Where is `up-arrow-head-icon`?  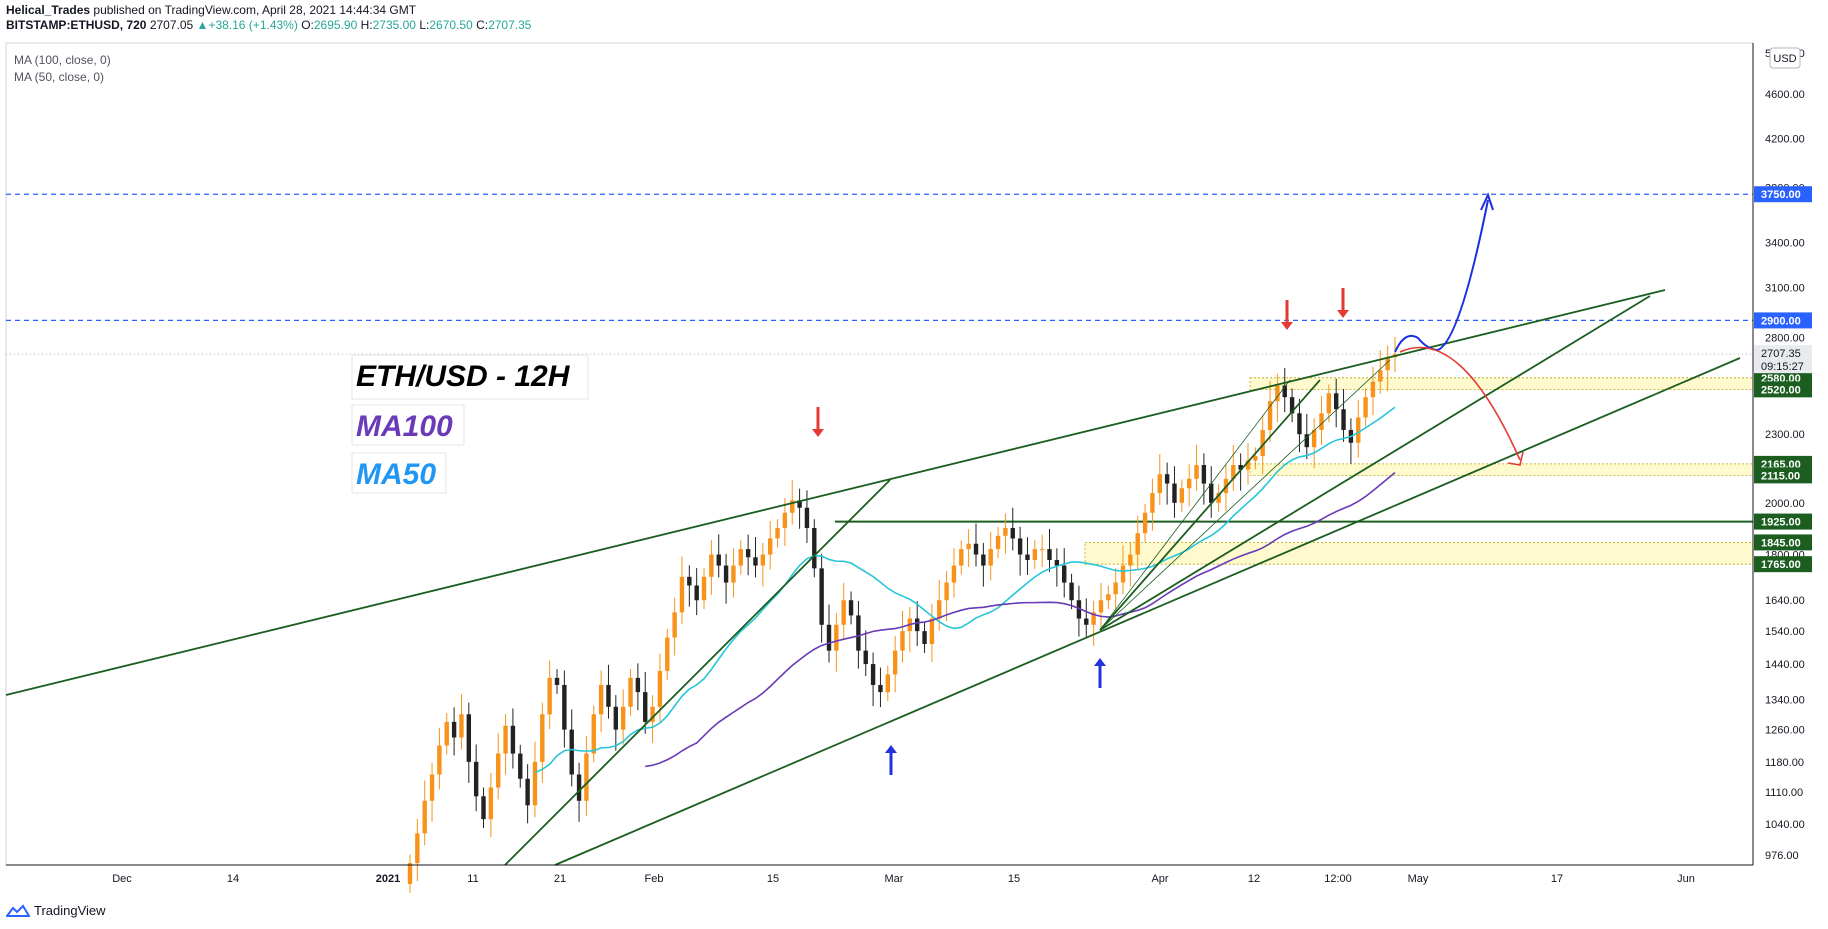
up-arrow-head-icon is located at coordinates (1100, 662).